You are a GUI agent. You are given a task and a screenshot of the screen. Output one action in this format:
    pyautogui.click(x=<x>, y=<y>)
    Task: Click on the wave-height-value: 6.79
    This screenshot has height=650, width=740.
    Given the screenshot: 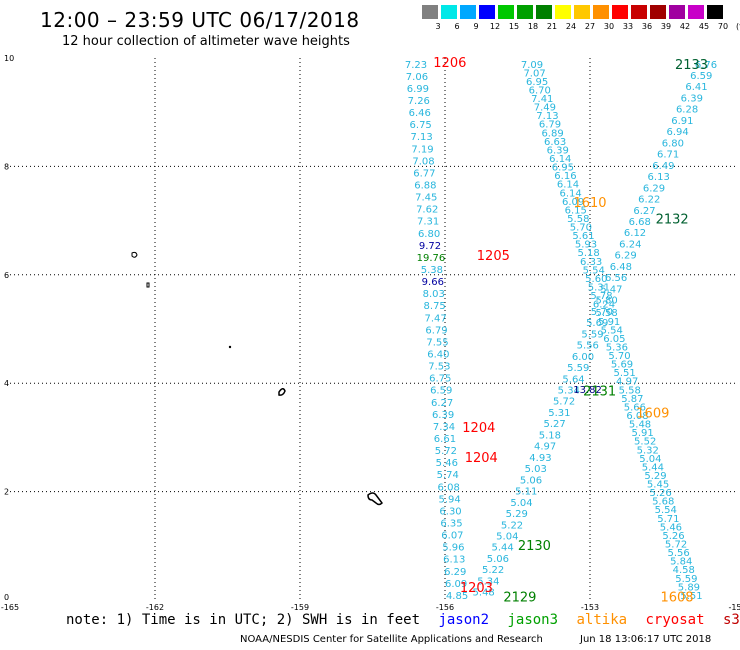 What is the action you would take?
    pyautogui.click(x=550, y=125)
    